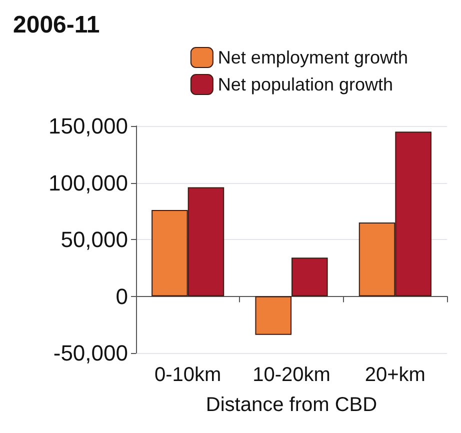 The image size is (461, 433). I want to click on y-tick-label: 0, so click(122, 296).